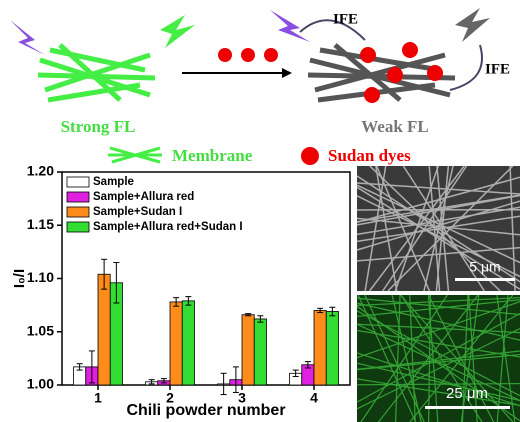  Describe the element at coordinates (369, 155) in the screenshot. I see `dyes-label: Sudan dyes` at that location.